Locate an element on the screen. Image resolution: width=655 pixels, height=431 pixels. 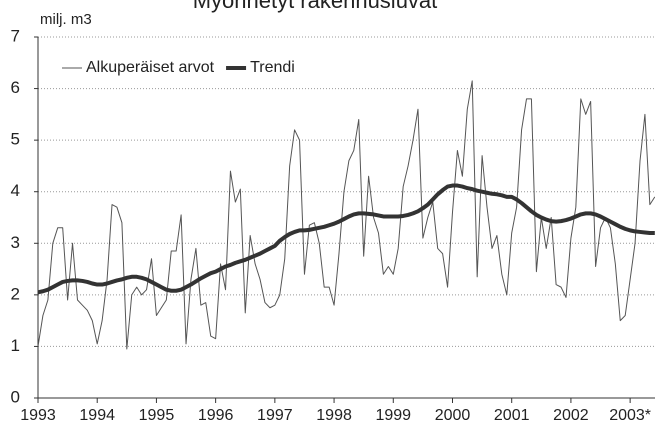
y-tick-label: 3 is located at coordinates (15, 242).